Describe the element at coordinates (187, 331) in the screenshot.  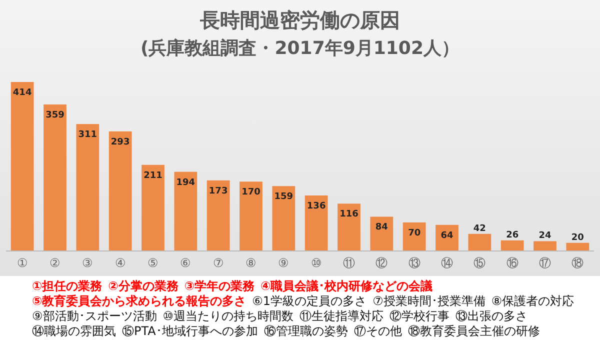
I see `text: ⑮PTA･地域行事への参加` at that location.